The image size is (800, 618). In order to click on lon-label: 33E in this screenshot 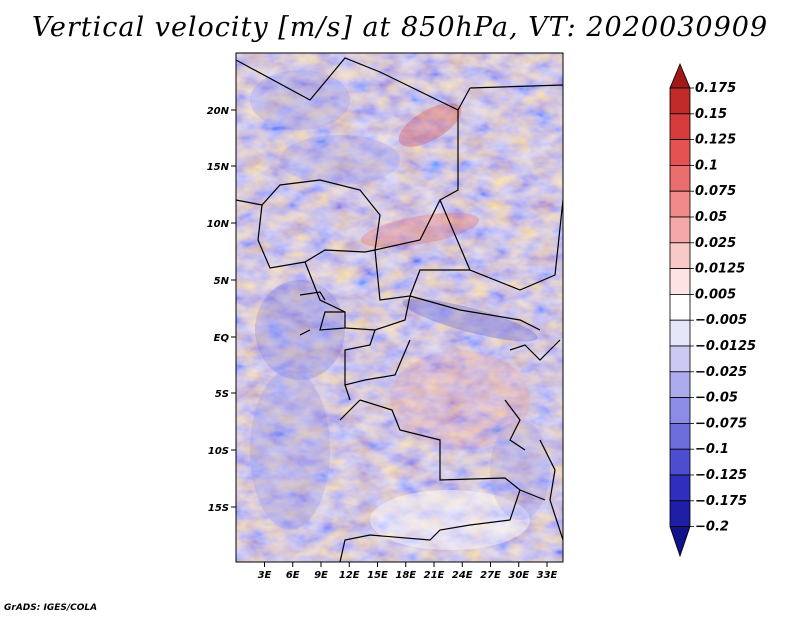, I will do `click(547, 575)`.